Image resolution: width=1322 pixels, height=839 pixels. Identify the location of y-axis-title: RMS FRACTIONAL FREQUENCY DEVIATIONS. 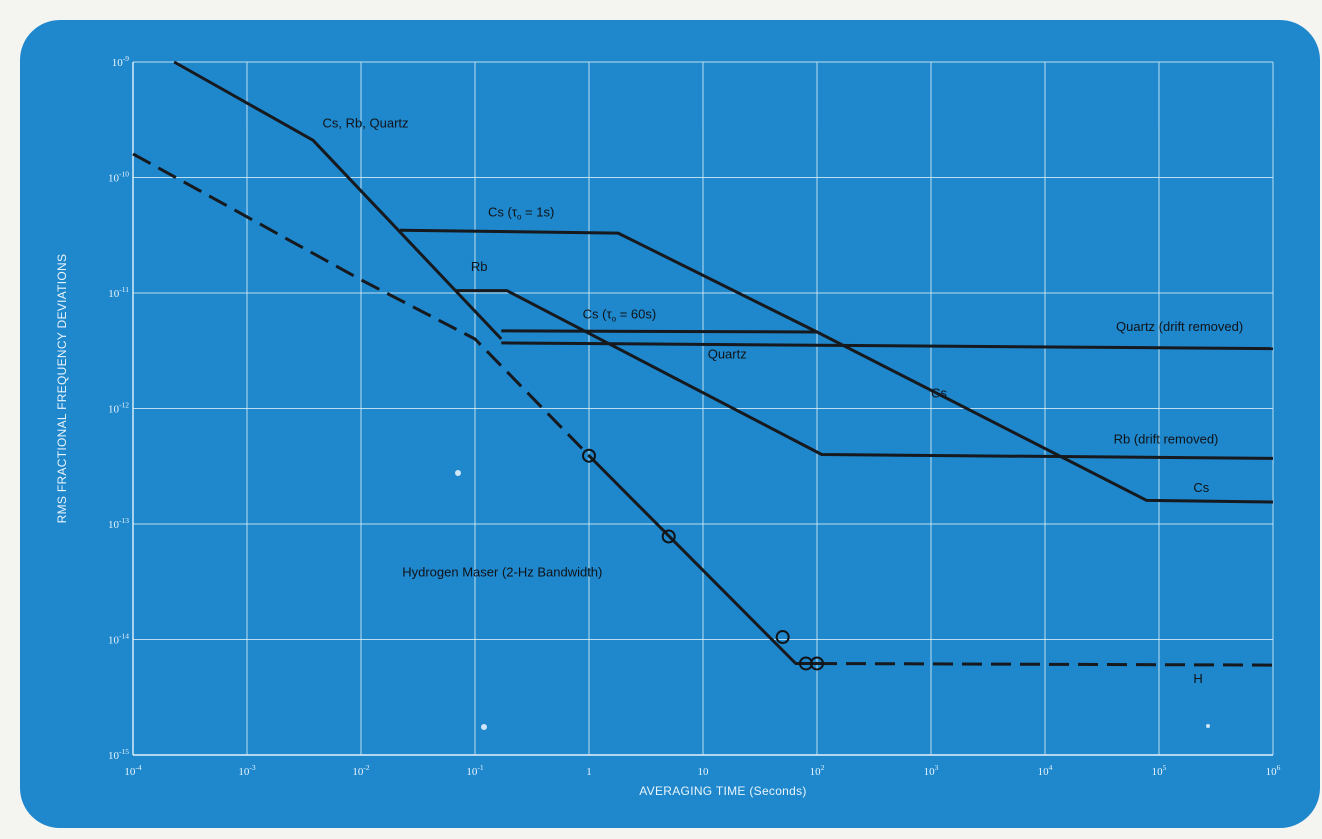
(62, 389).